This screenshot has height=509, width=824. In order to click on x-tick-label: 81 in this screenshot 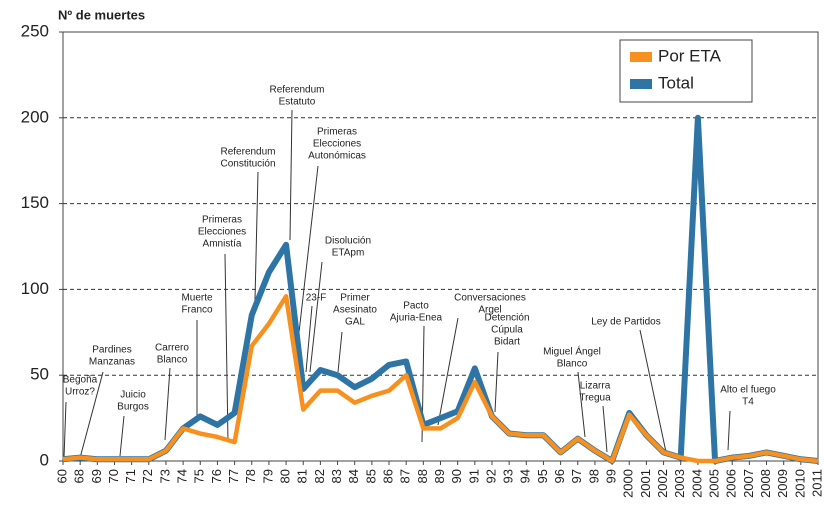, I will do `click(302, 476)`.